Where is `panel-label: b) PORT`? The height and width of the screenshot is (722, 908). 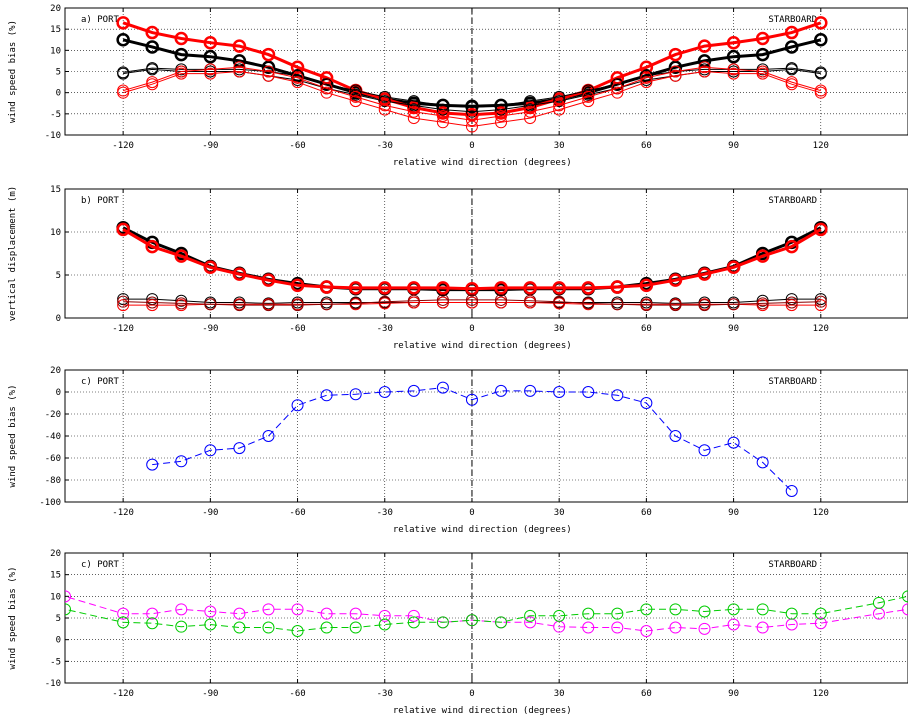 panel-label: b) PORT is located at coordinates (100, 201).